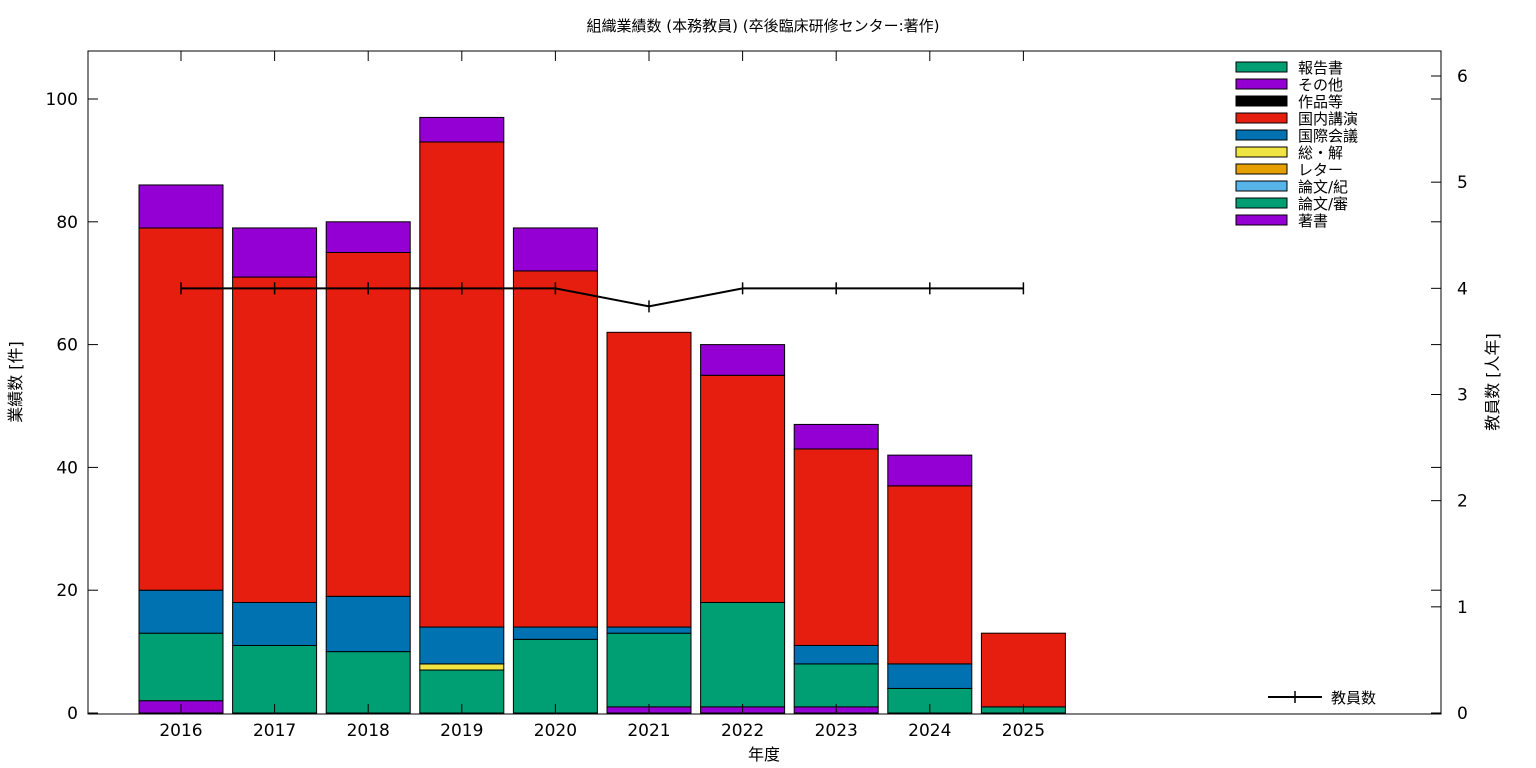 The image size is (1536, 768). Describe the element at coordinates (368, 731) in the screenshot. I see `x-tick-label: 2018` at that location.